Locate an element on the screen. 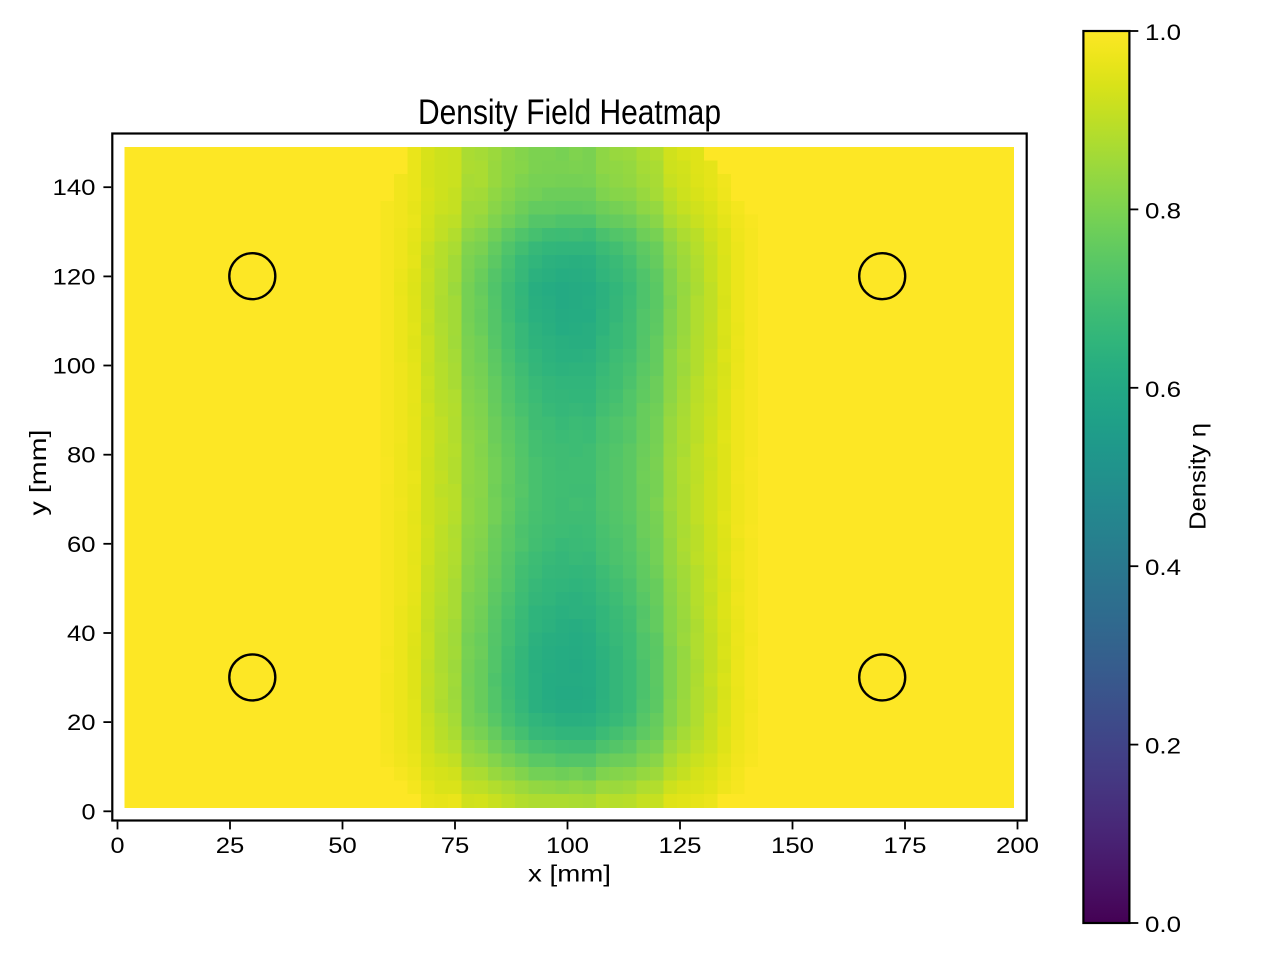 The image size is (1280, 965). svg-text: 60 is located at coordinates (81, 544).